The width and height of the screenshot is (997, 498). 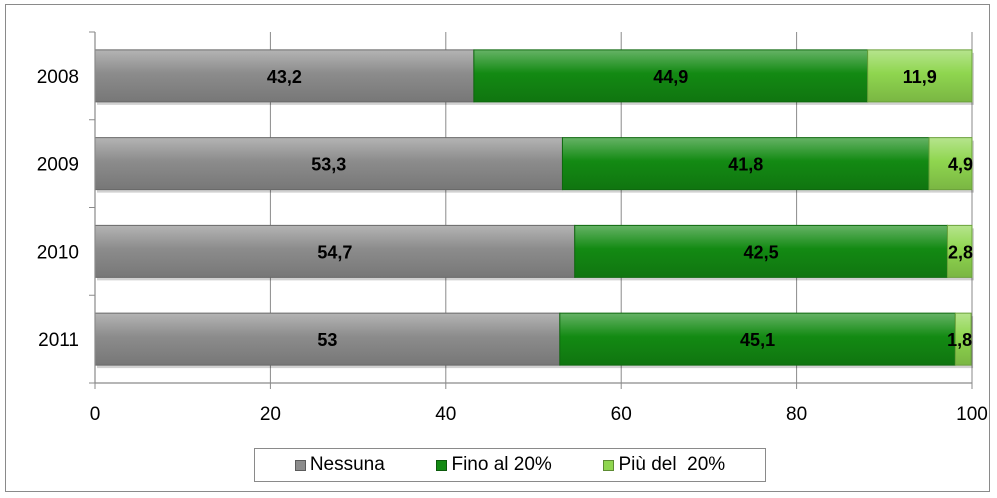 What do you see at coordinates (347, 464) in the screenshot?
I see `legend-label: Nessuna` at bounding box center [347, 464].